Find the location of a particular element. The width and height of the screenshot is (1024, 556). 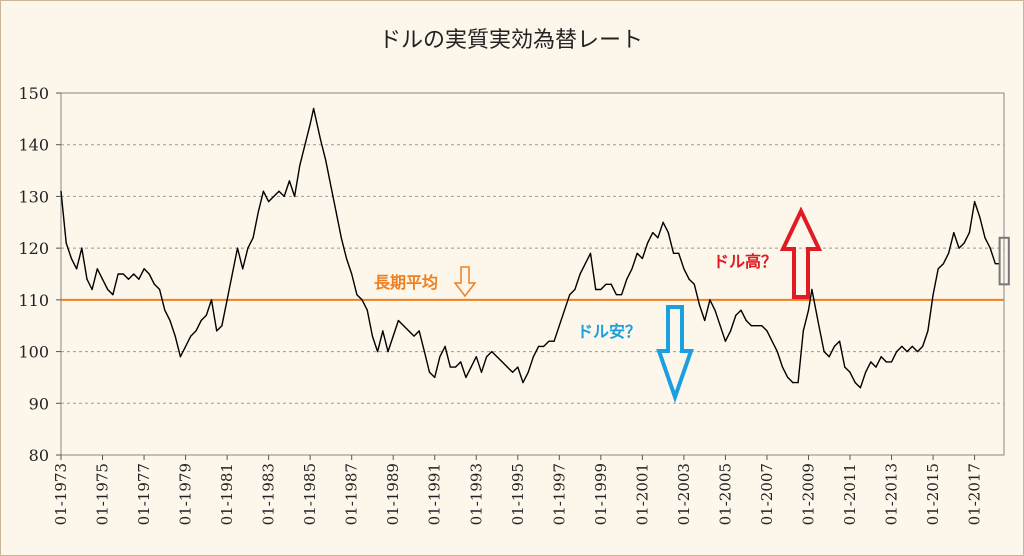

y-tick-label: 100 is located at coordinates (33, 352).